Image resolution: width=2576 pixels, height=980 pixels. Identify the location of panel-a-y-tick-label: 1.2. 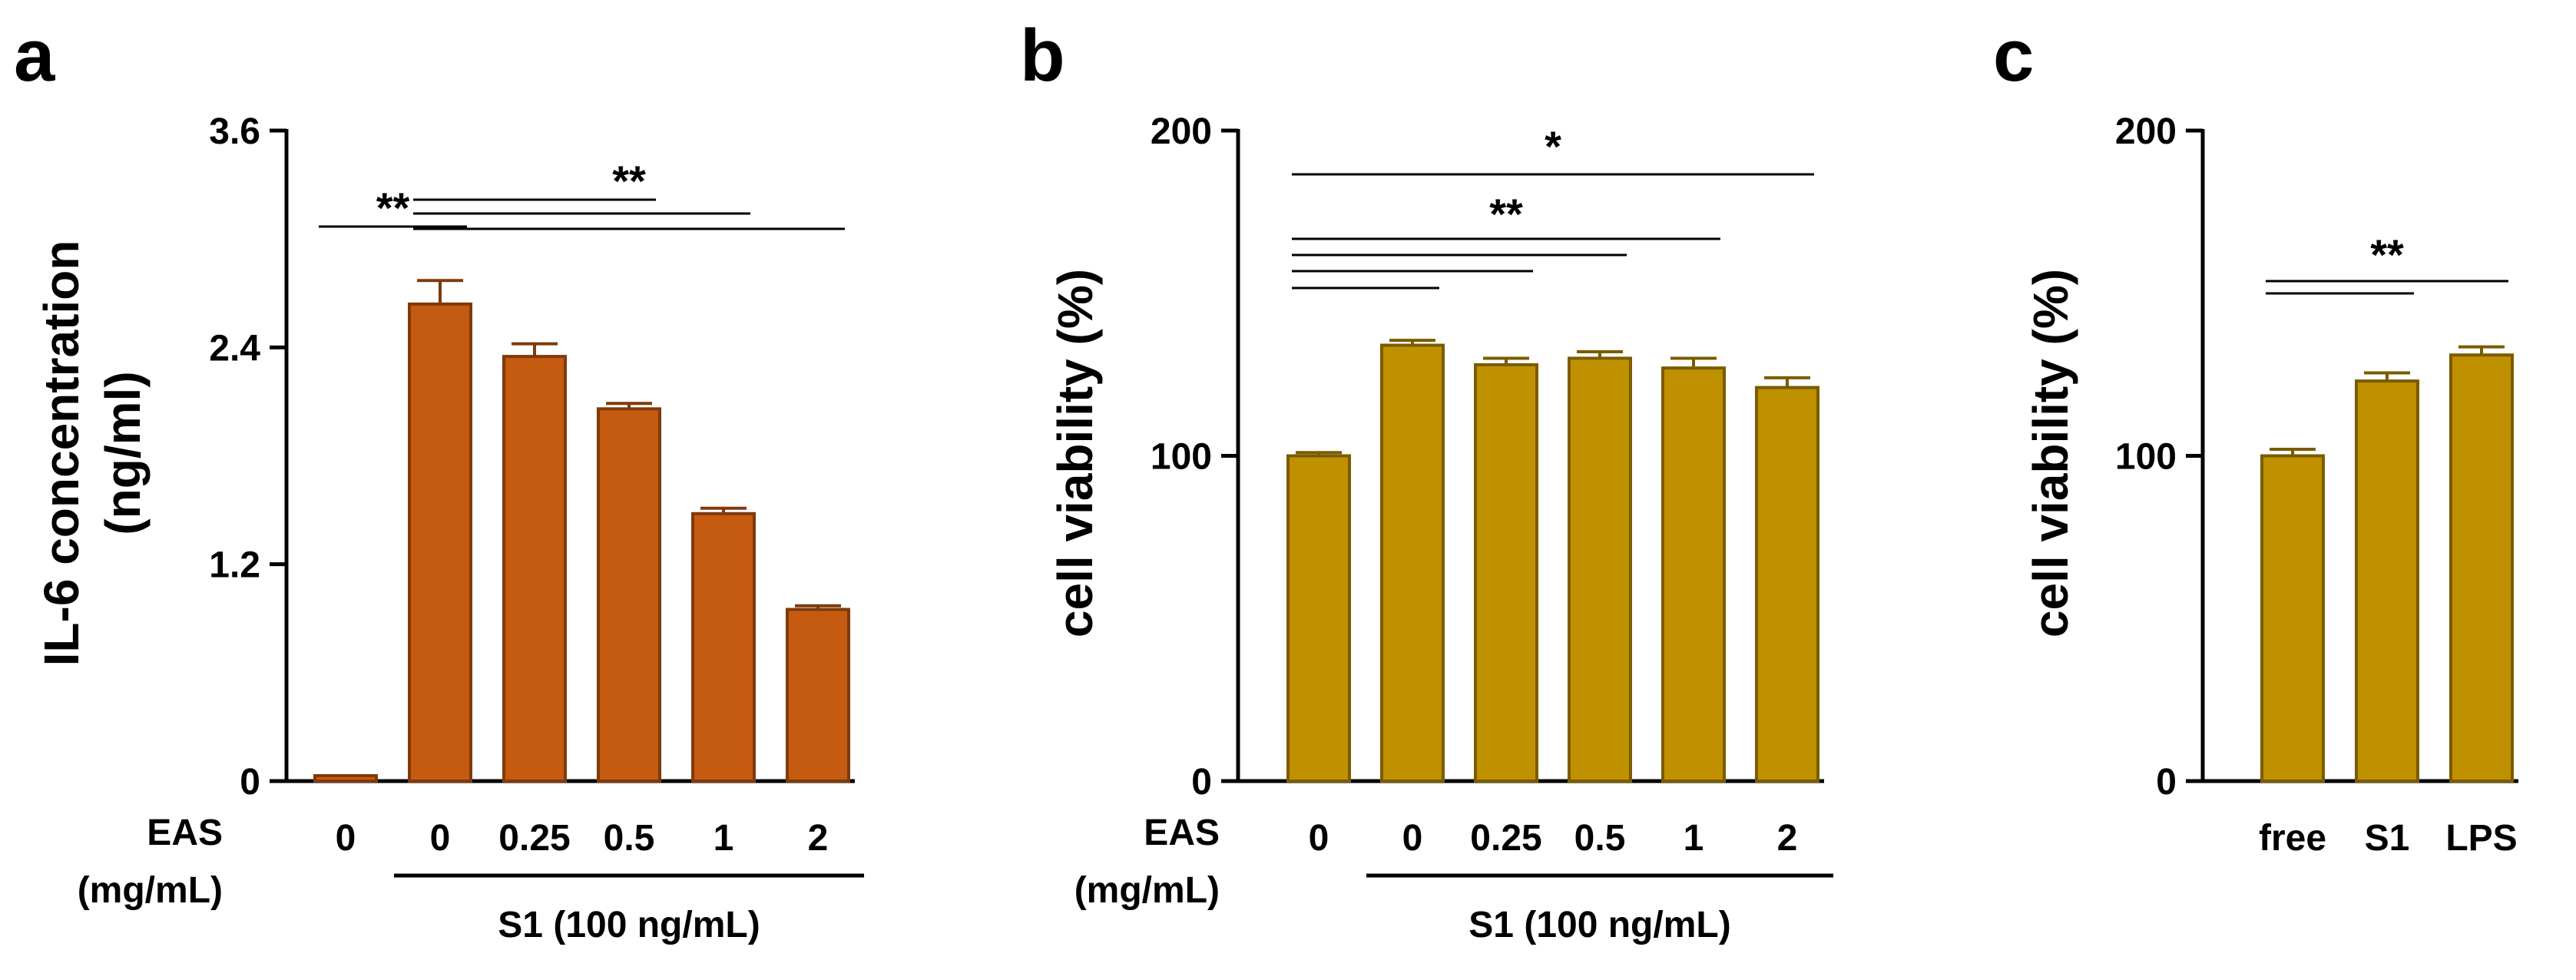
(234, 566).